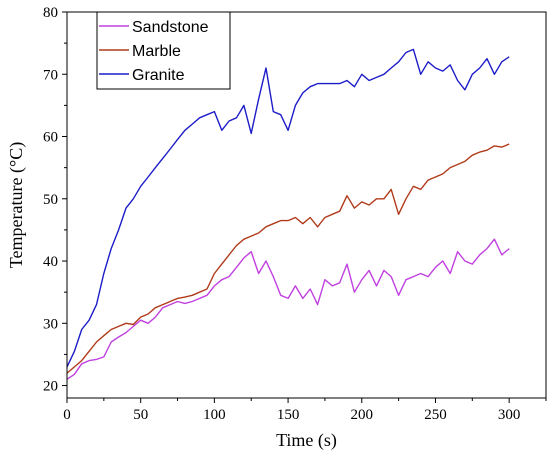 This screenshot has height=460, width=550. Describe the element at coordinates (50, 138) in the screenshot. I see `y-tick-label: 60` at that location.